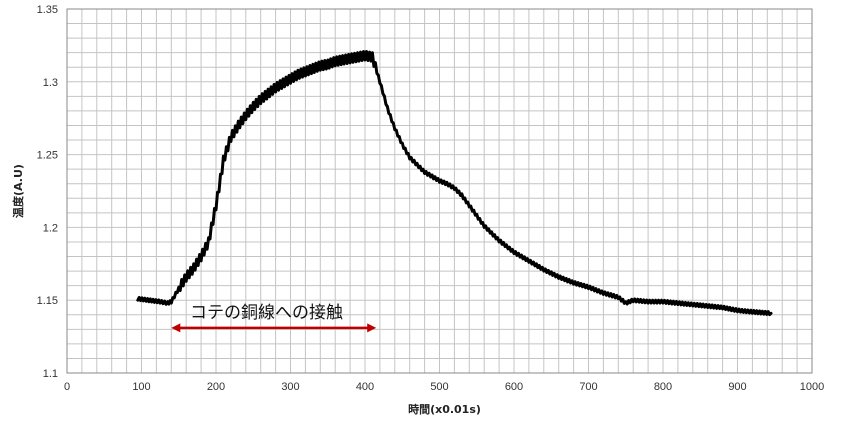  Describe the element at coordinates (372, 328) in the screenshot. I see `annotation-arrowhead-right` at that location.